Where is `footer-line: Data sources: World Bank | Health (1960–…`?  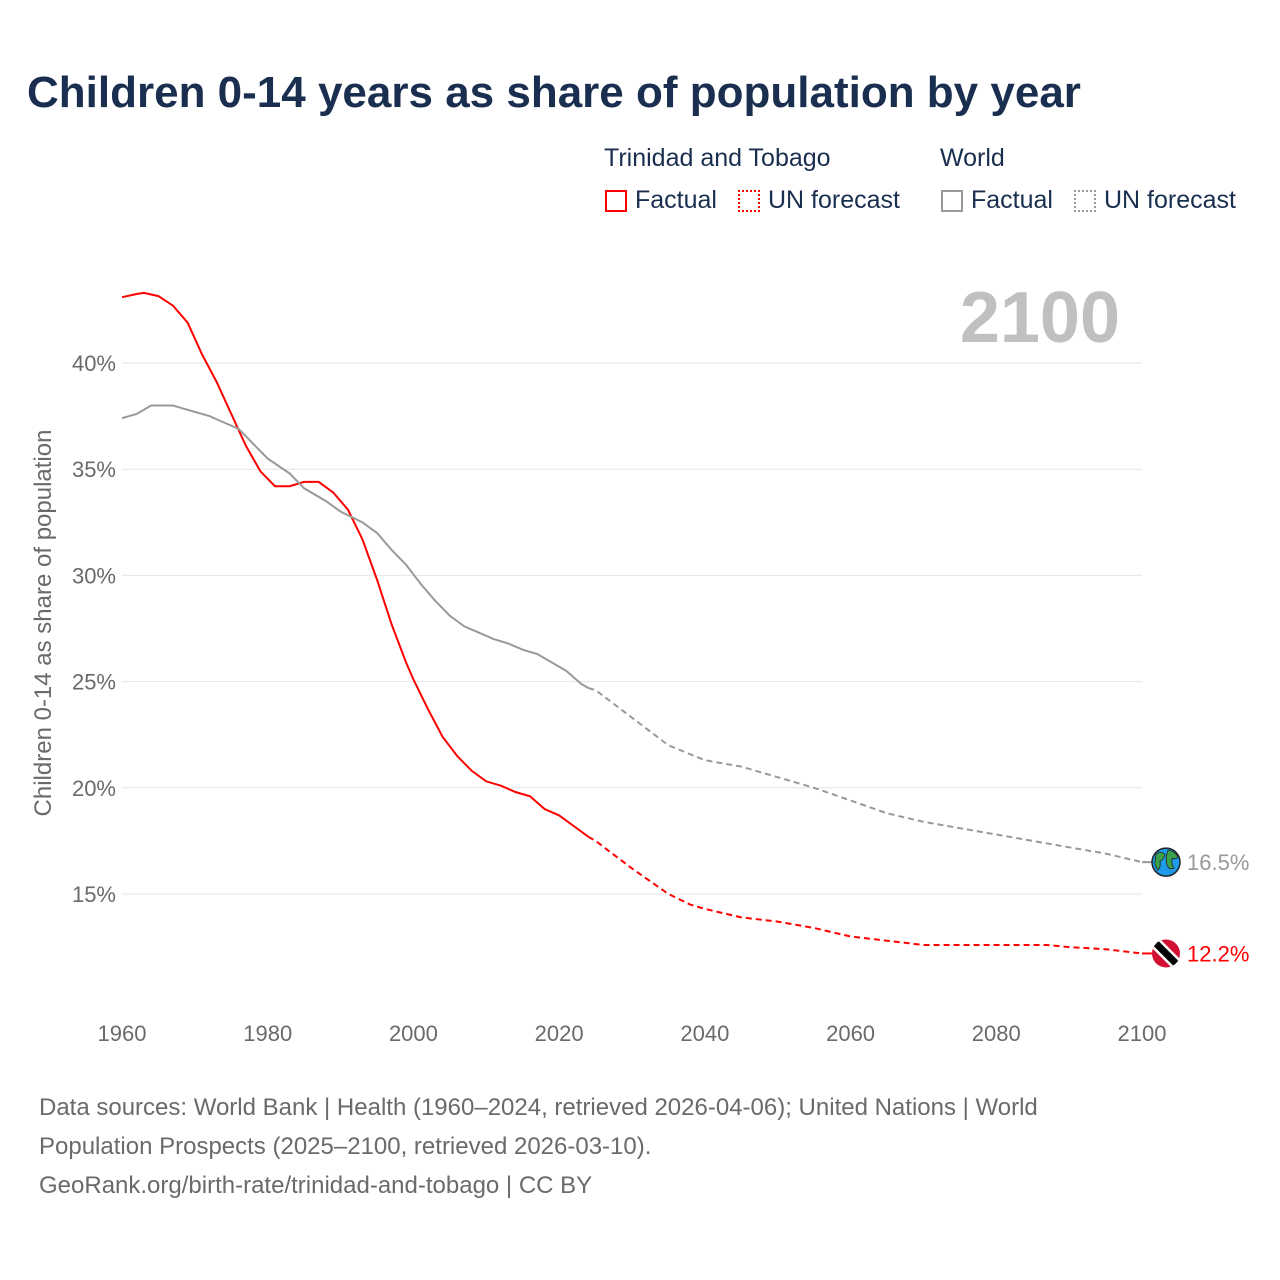 footer-line: Data sources: World Bank | Health (1960–… is located at coordinates (538, 1107).